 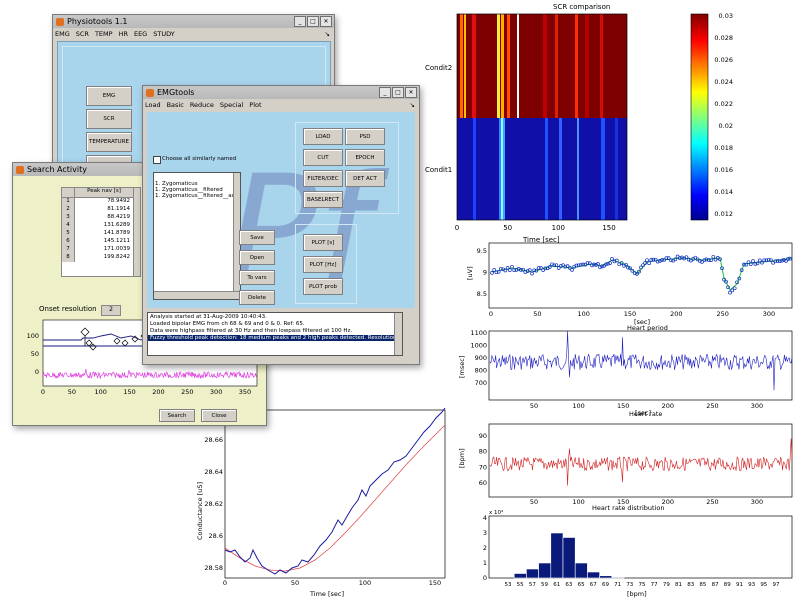 What do you see at coordinates (146, 392) in the screenshot?
I see `activity-x-ticks: 0 50 100 150 200 250 300 350` at bounding box center [146, 392].